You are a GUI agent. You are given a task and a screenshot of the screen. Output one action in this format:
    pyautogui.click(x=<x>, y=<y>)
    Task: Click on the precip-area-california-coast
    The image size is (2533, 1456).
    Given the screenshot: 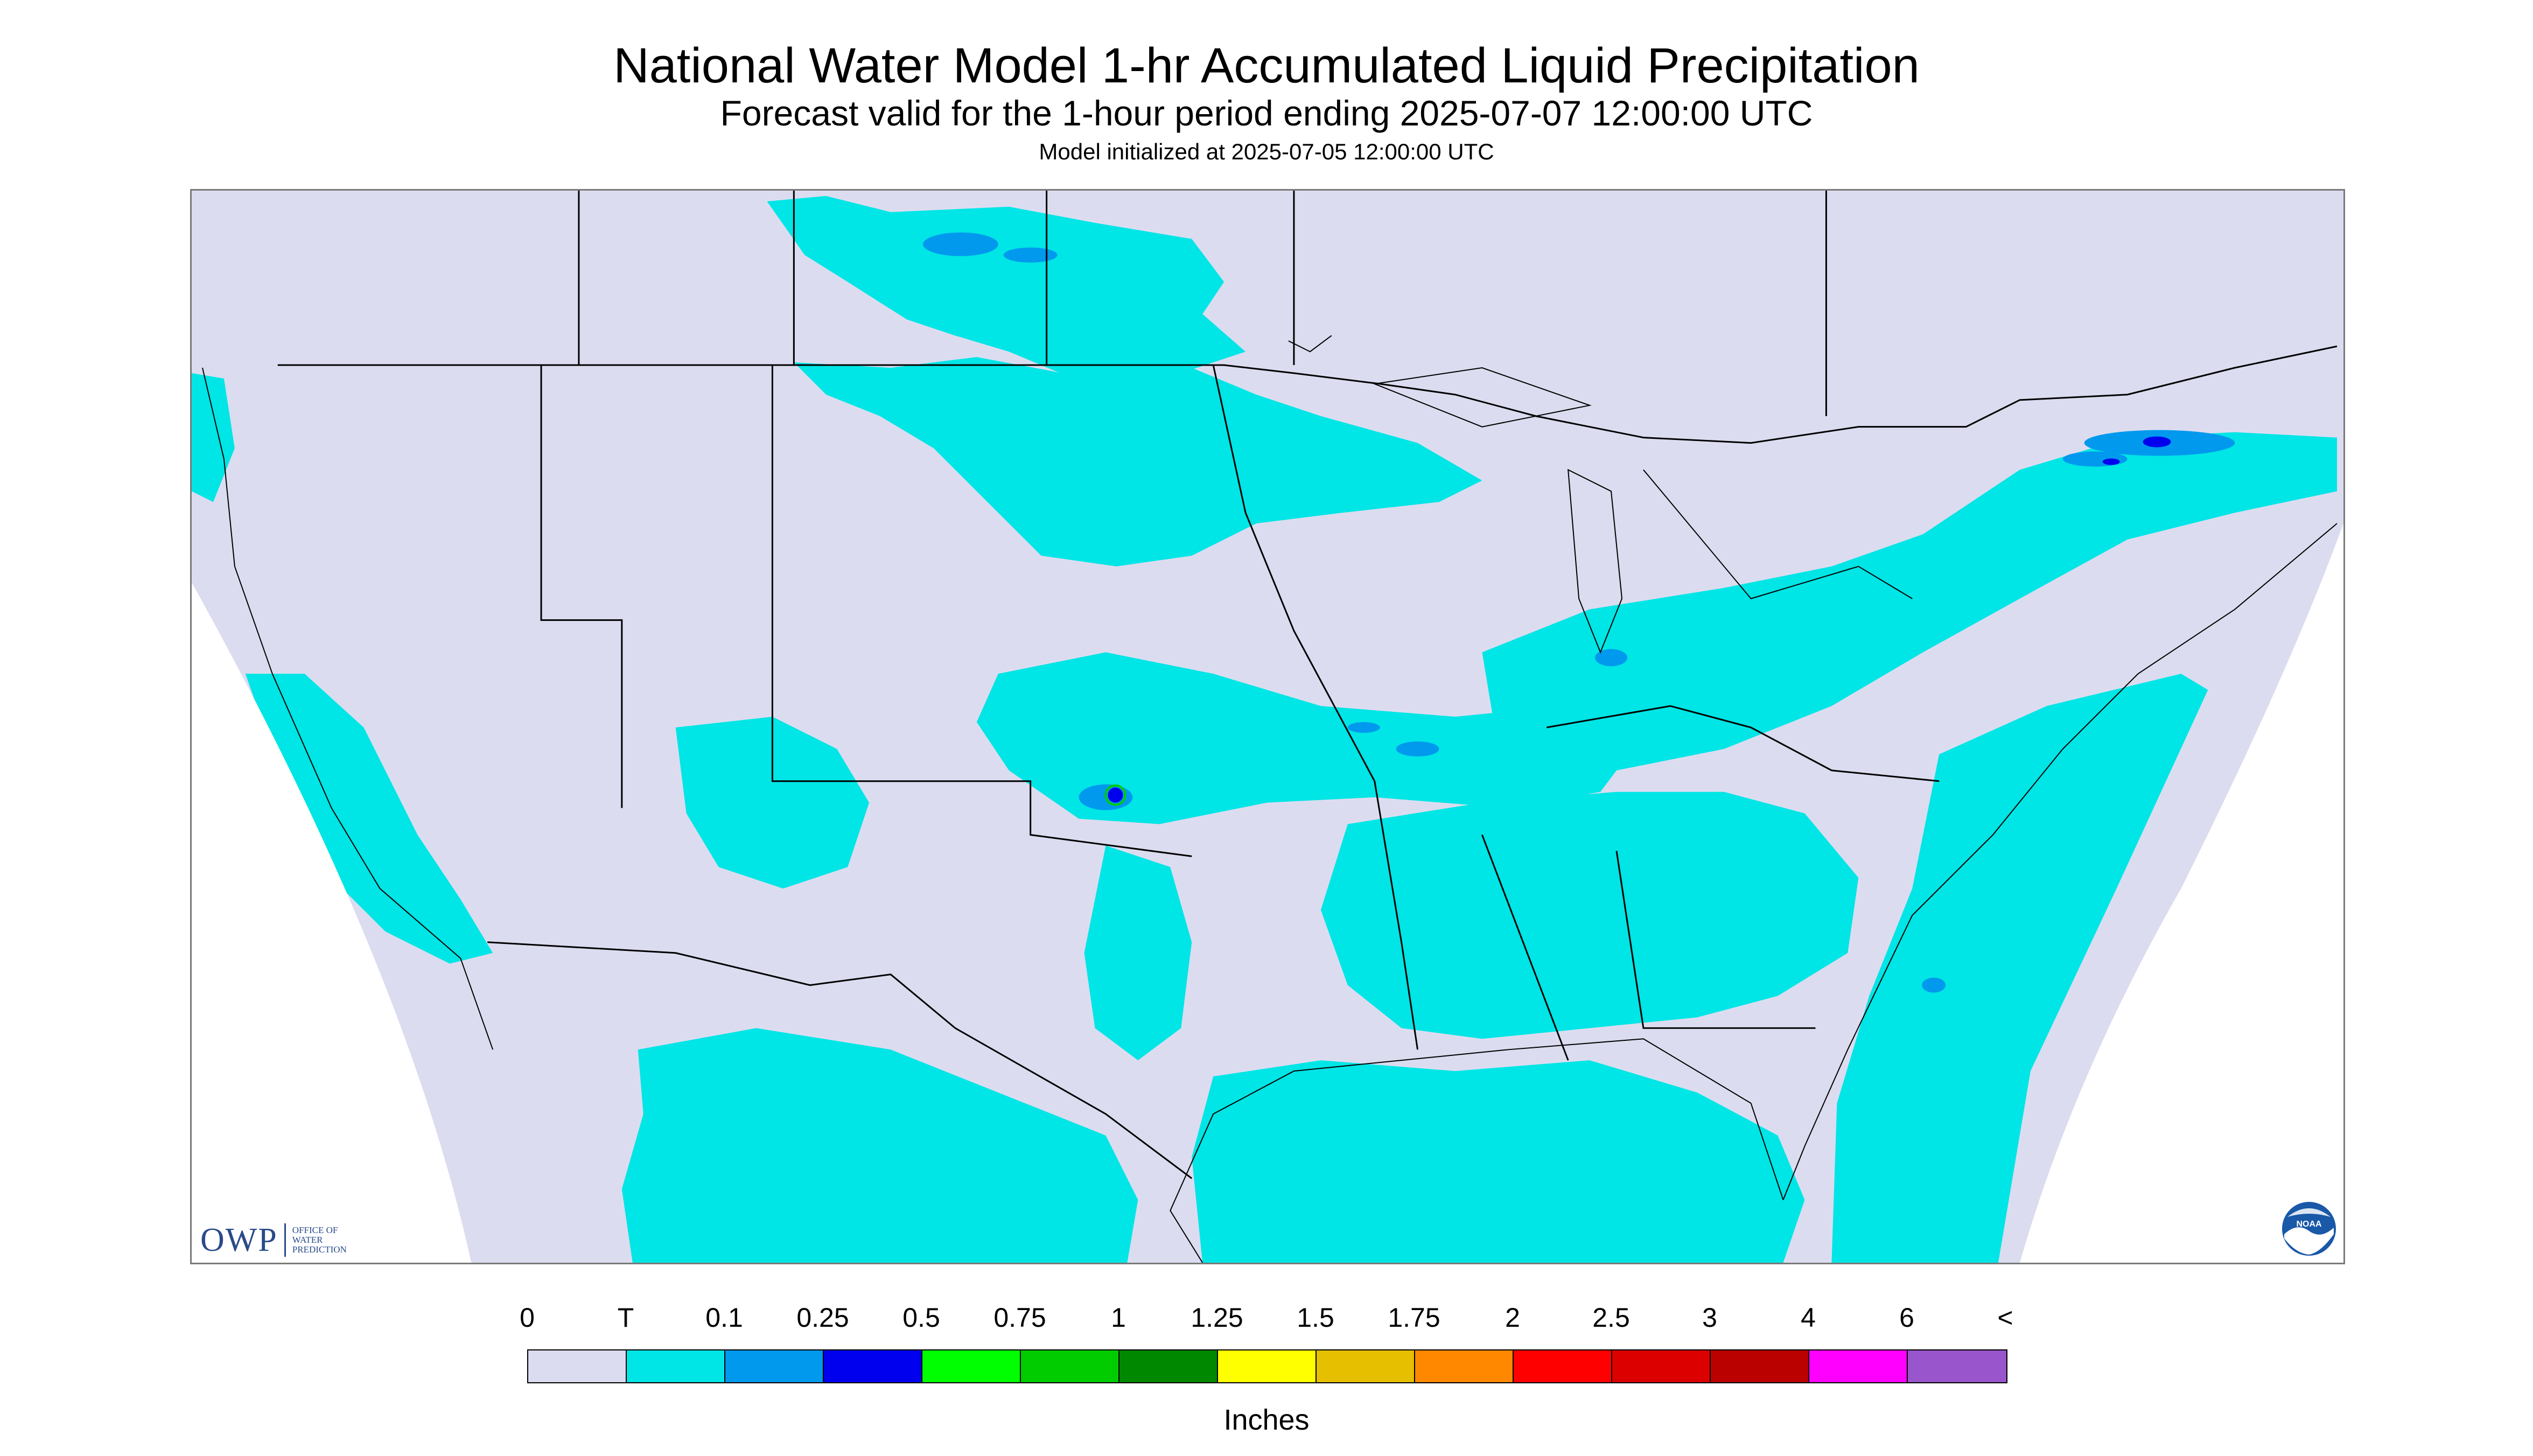 What is the action you would take?
    pyautogui.click(x=369, y=819)
    